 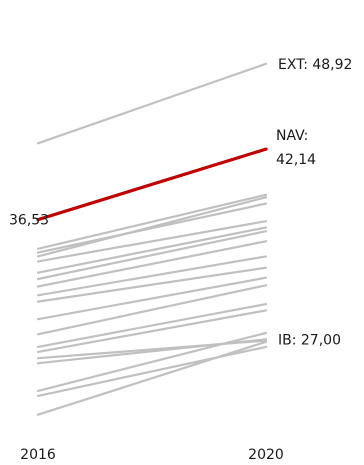 What do you see at coordinates (29, 221) in the screenshot?
I see `start-label-nav: 36,53` at bounding box center [29, 221].